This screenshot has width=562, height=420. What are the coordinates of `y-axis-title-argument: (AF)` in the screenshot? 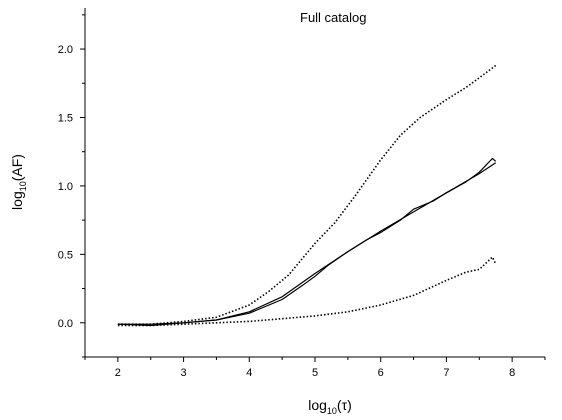 It's located at (17, 167).